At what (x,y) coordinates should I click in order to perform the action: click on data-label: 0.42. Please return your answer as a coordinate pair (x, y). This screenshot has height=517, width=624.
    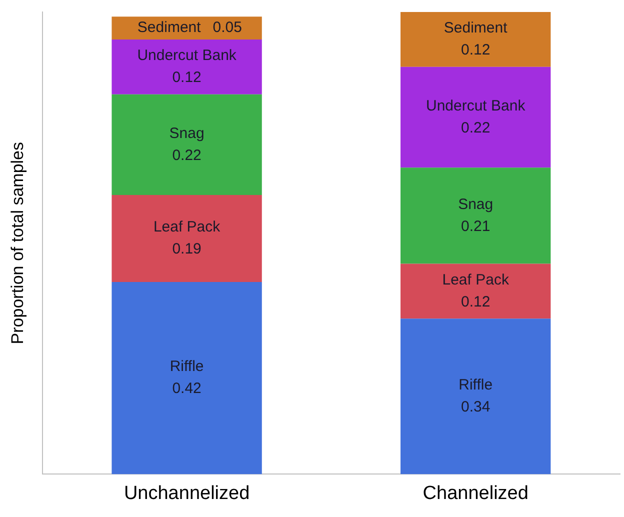
    Looking at the image, I should click on (187, 389).